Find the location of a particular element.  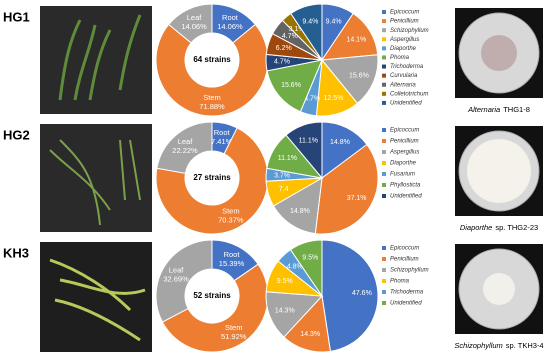

slice-value-label: 3.7% is located at coordinates (282, 175).